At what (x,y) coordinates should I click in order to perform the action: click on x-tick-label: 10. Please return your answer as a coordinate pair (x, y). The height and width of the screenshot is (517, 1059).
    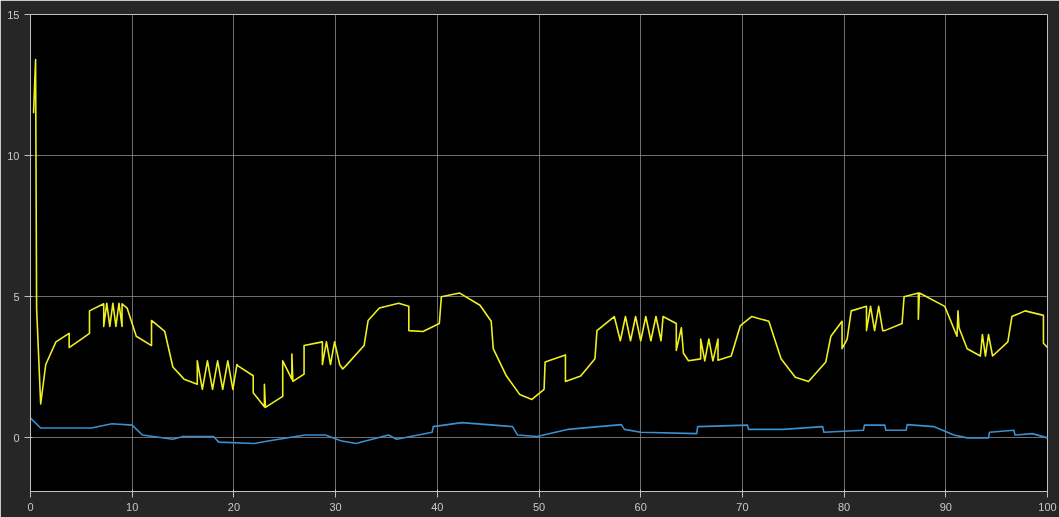
    Looking at the image, I should click on (132, 506).